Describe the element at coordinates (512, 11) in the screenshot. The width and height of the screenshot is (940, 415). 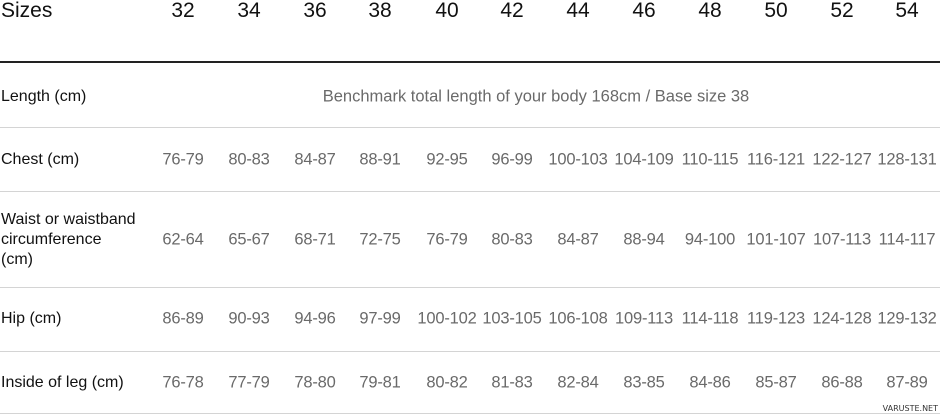
I see `size-header: 42` at that location.